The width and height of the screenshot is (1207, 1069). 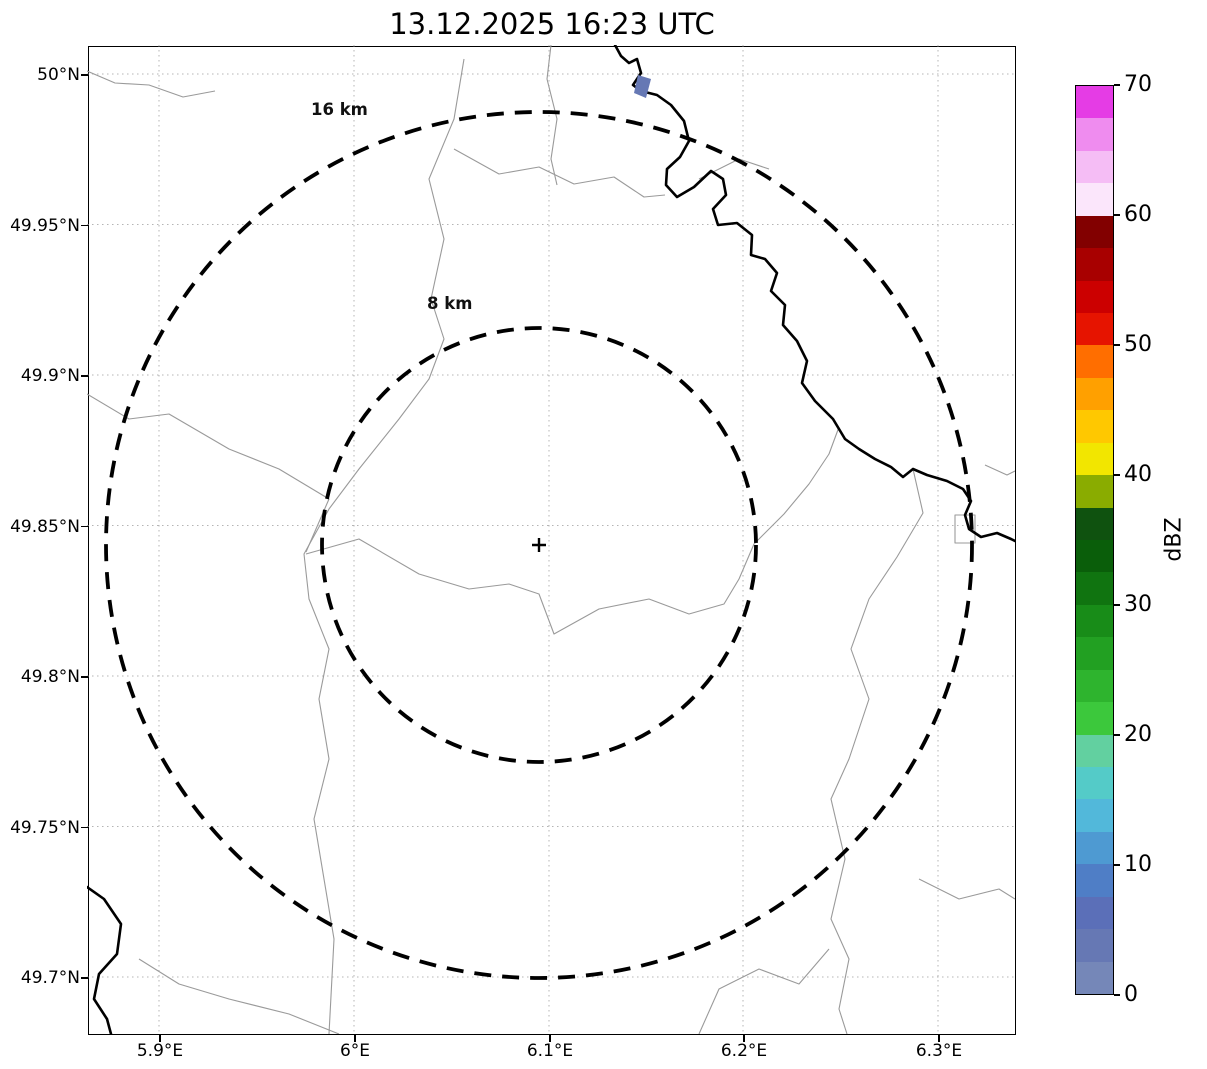 I want to click on colorbar-swatches, so click(x=1094, y=540).